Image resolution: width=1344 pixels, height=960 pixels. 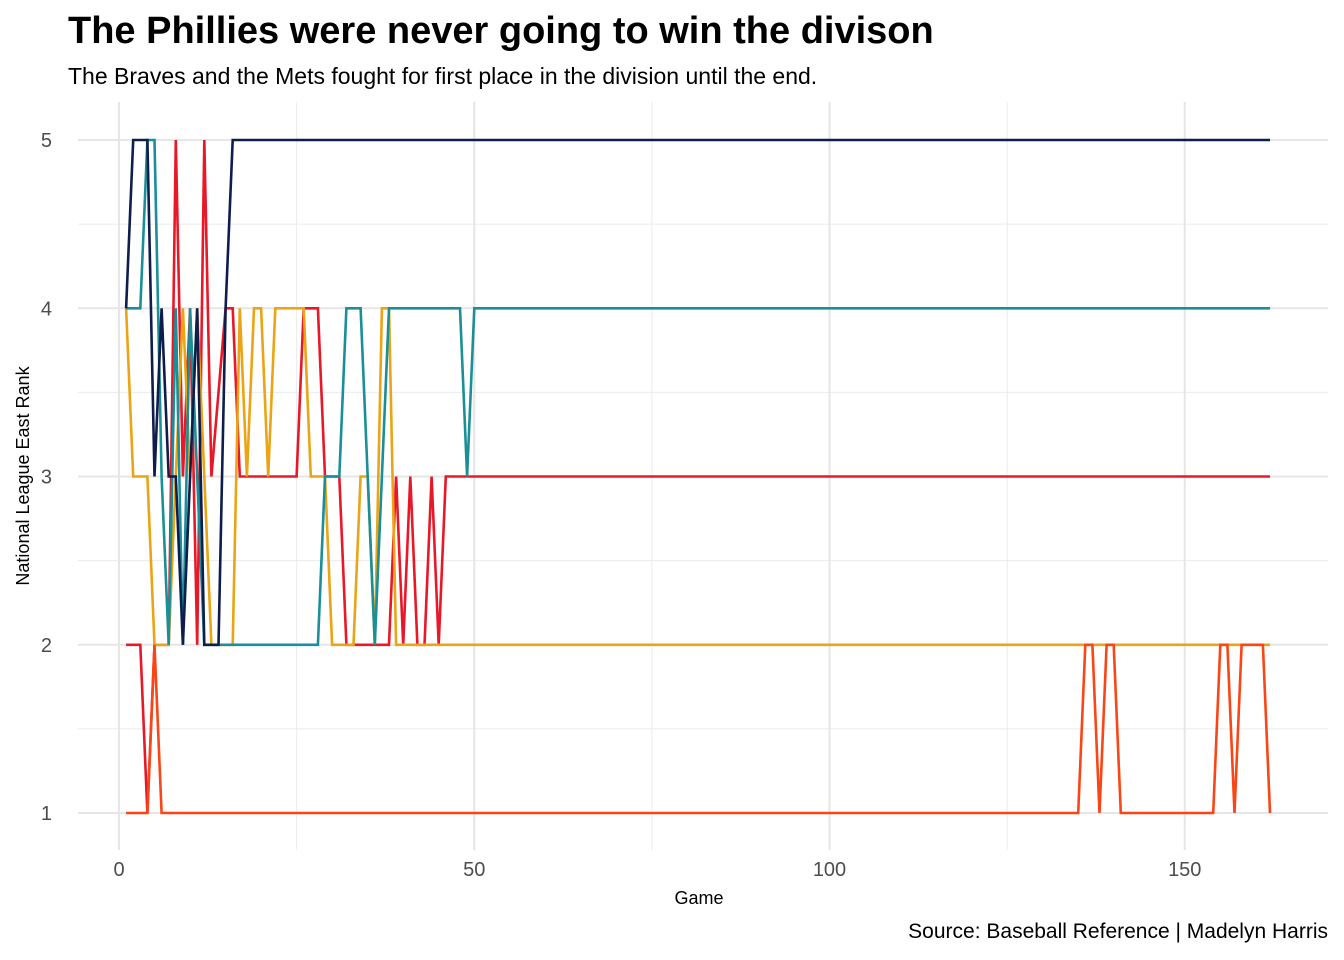 I want to click on y-tick-label: 3, so click(x=46, y=478).